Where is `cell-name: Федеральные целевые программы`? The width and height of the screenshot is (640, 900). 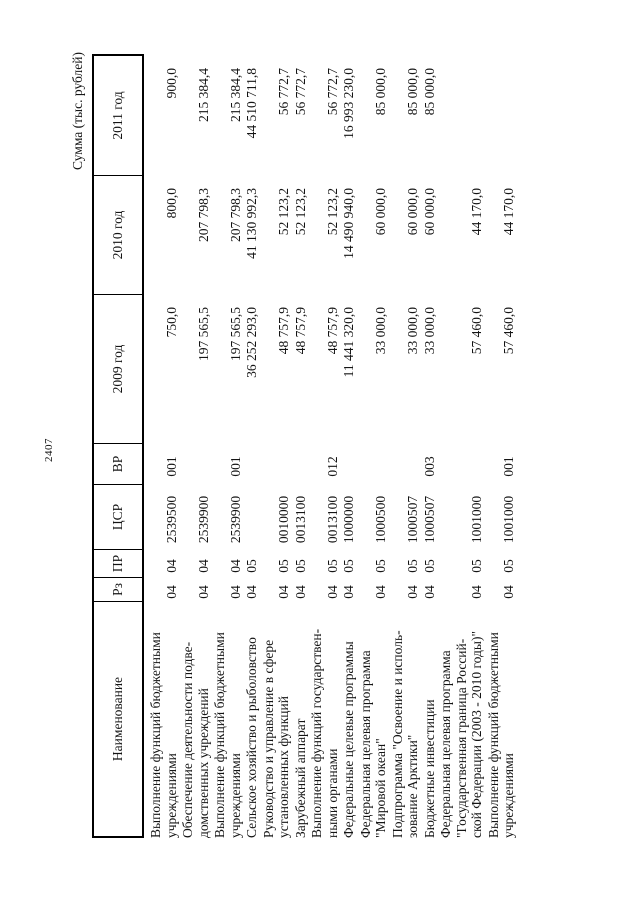
cell-name: Федеральные целевые программы is located at coordinates (349, 721).